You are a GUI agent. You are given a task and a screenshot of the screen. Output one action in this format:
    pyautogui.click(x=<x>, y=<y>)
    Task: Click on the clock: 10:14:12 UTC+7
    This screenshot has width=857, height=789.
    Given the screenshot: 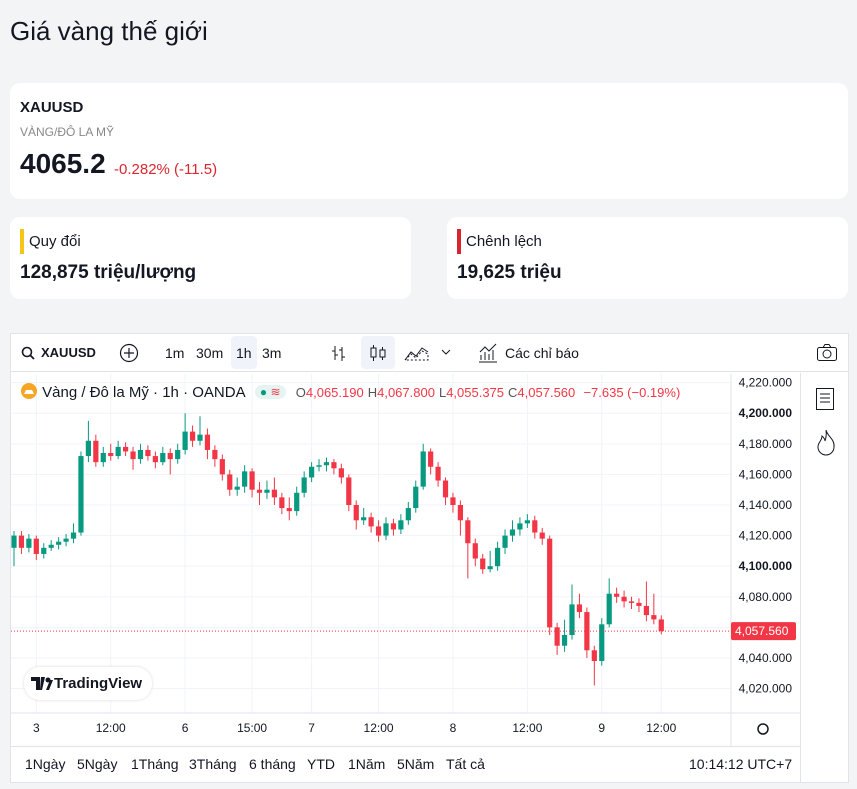 What is the action you would take?
    pyautogui.click(x=741, y=764)
    